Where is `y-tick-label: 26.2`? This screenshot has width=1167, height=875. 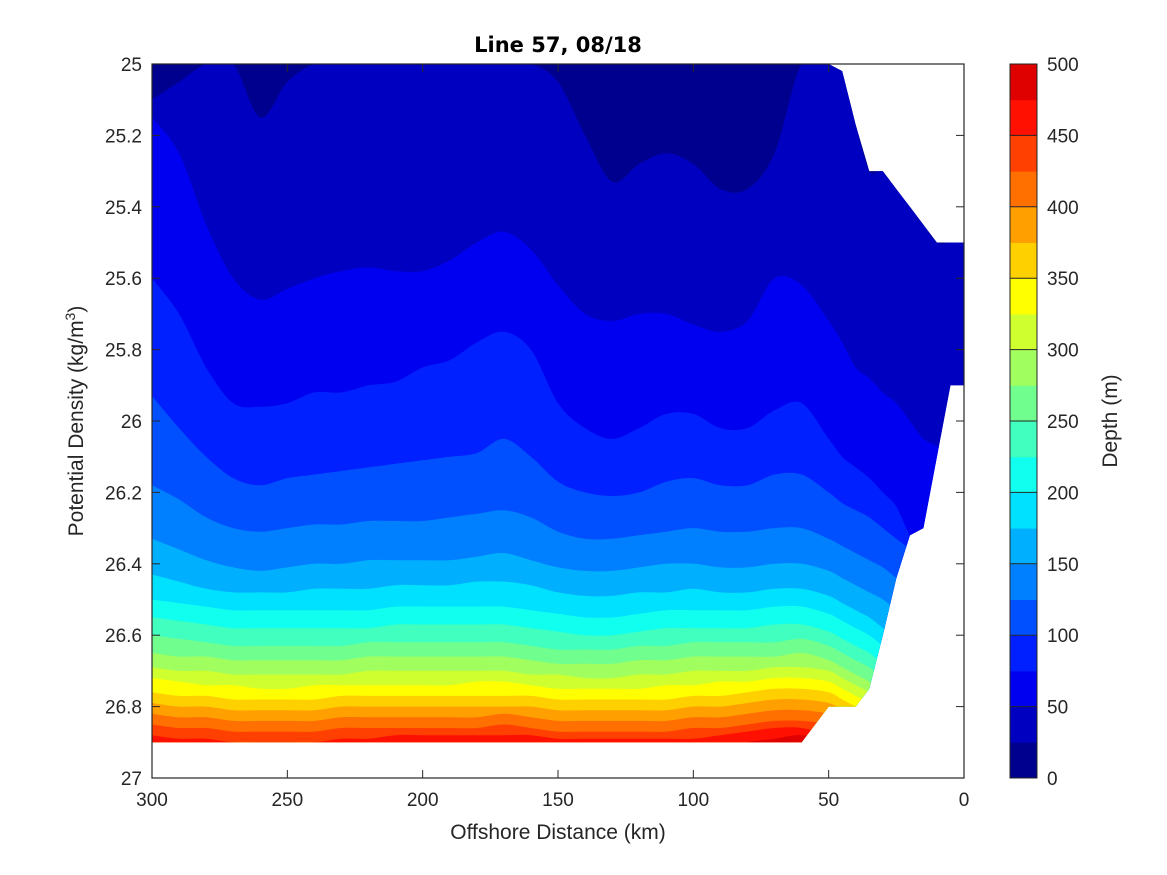 y-tick-label: 26.2 is located at coordinates (123, 493).